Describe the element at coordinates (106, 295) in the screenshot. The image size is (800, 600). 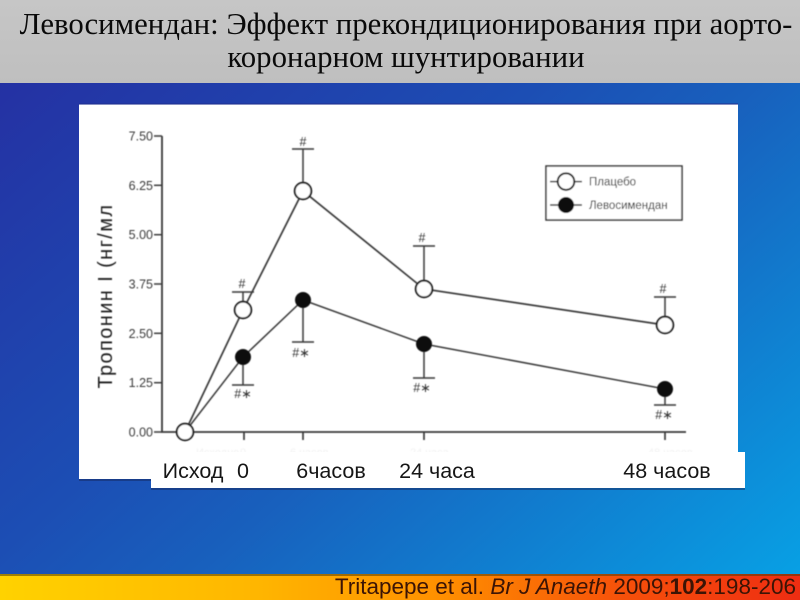
I see `svg-text: Тропонин I (нг/мл` at that location.